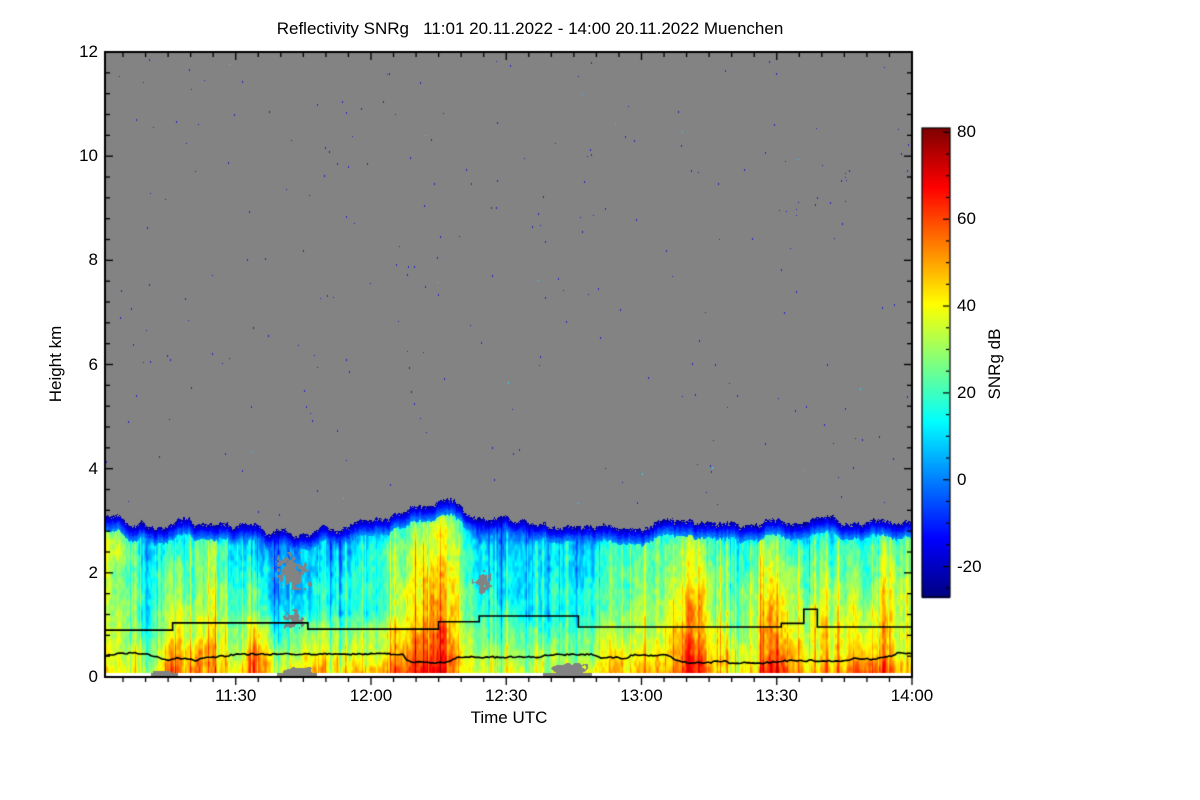 This screenshot has height=800, width=1200. What do you see at coordinates (88, 51) in the screenshot?
I see `y-tick-label: 12` at bounding box center [88, 51].